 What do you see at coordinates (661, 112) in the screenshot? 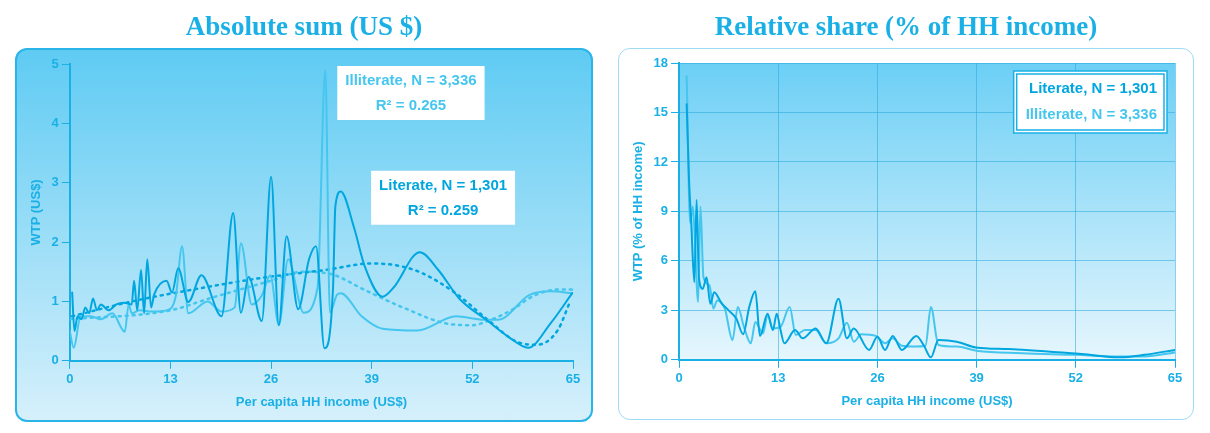
I see `y-tick-label: 15` at bounding box center [661, 112].